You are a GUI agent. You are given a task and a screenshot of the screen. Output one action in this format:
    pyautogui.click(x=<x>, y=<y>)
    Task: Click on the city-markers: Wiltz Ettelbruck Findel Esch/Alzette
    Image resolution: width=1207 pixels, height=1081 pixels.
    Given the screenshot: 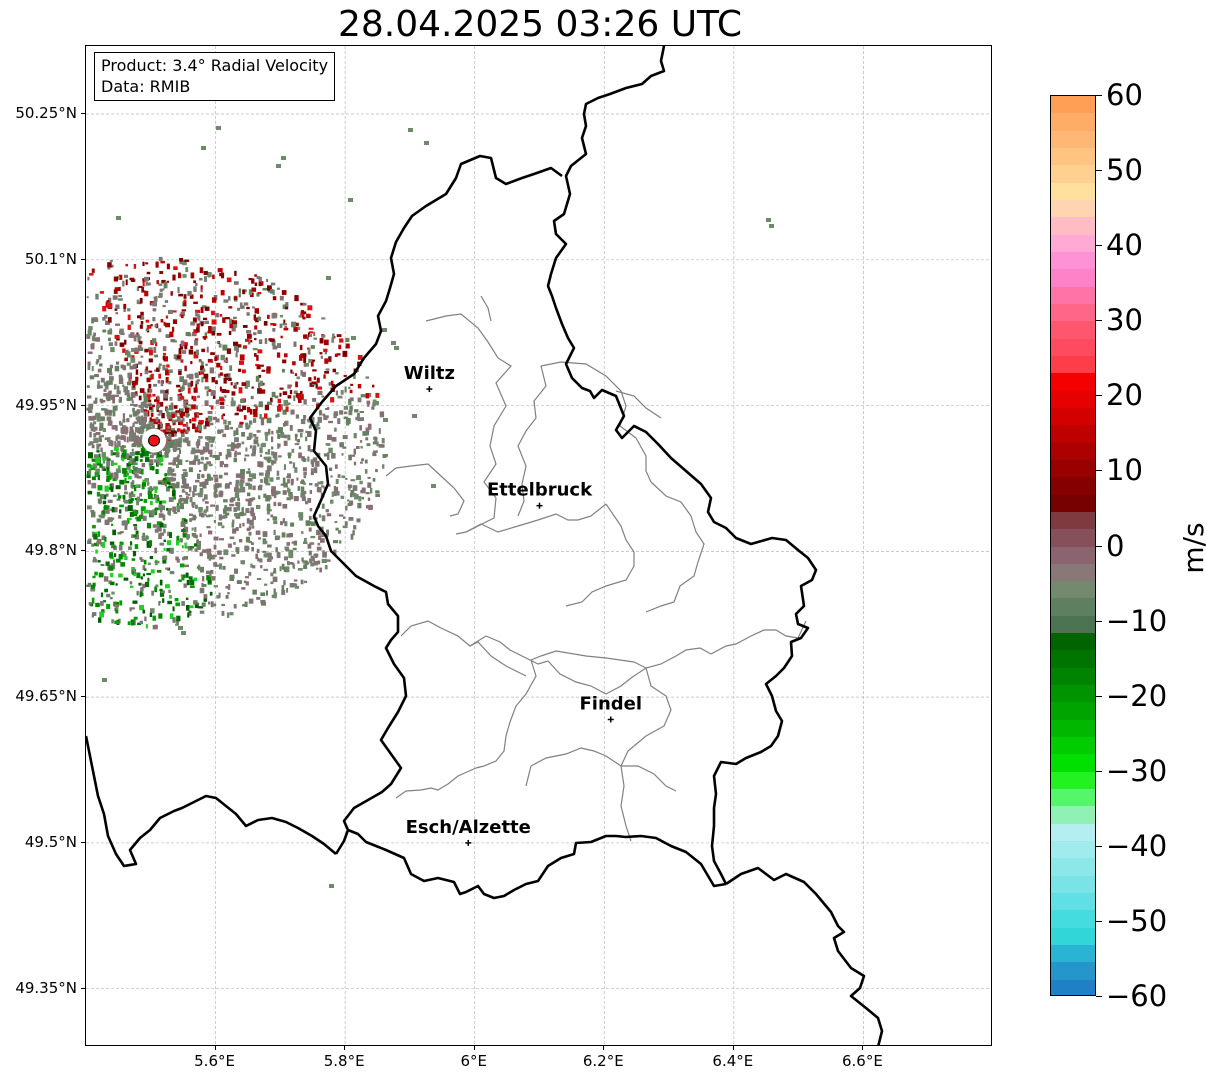 What is the action you would take?
    pyautogui.click(x=523, y=604)
    